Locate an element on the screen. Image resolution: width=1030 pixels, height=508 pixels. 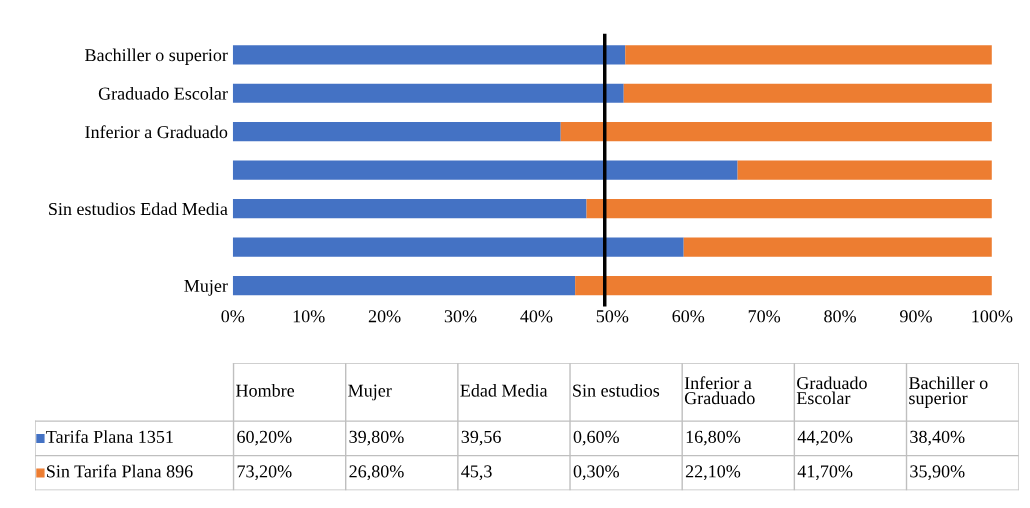
y-tick-label: Mujer is located at coordinates (206, 287).